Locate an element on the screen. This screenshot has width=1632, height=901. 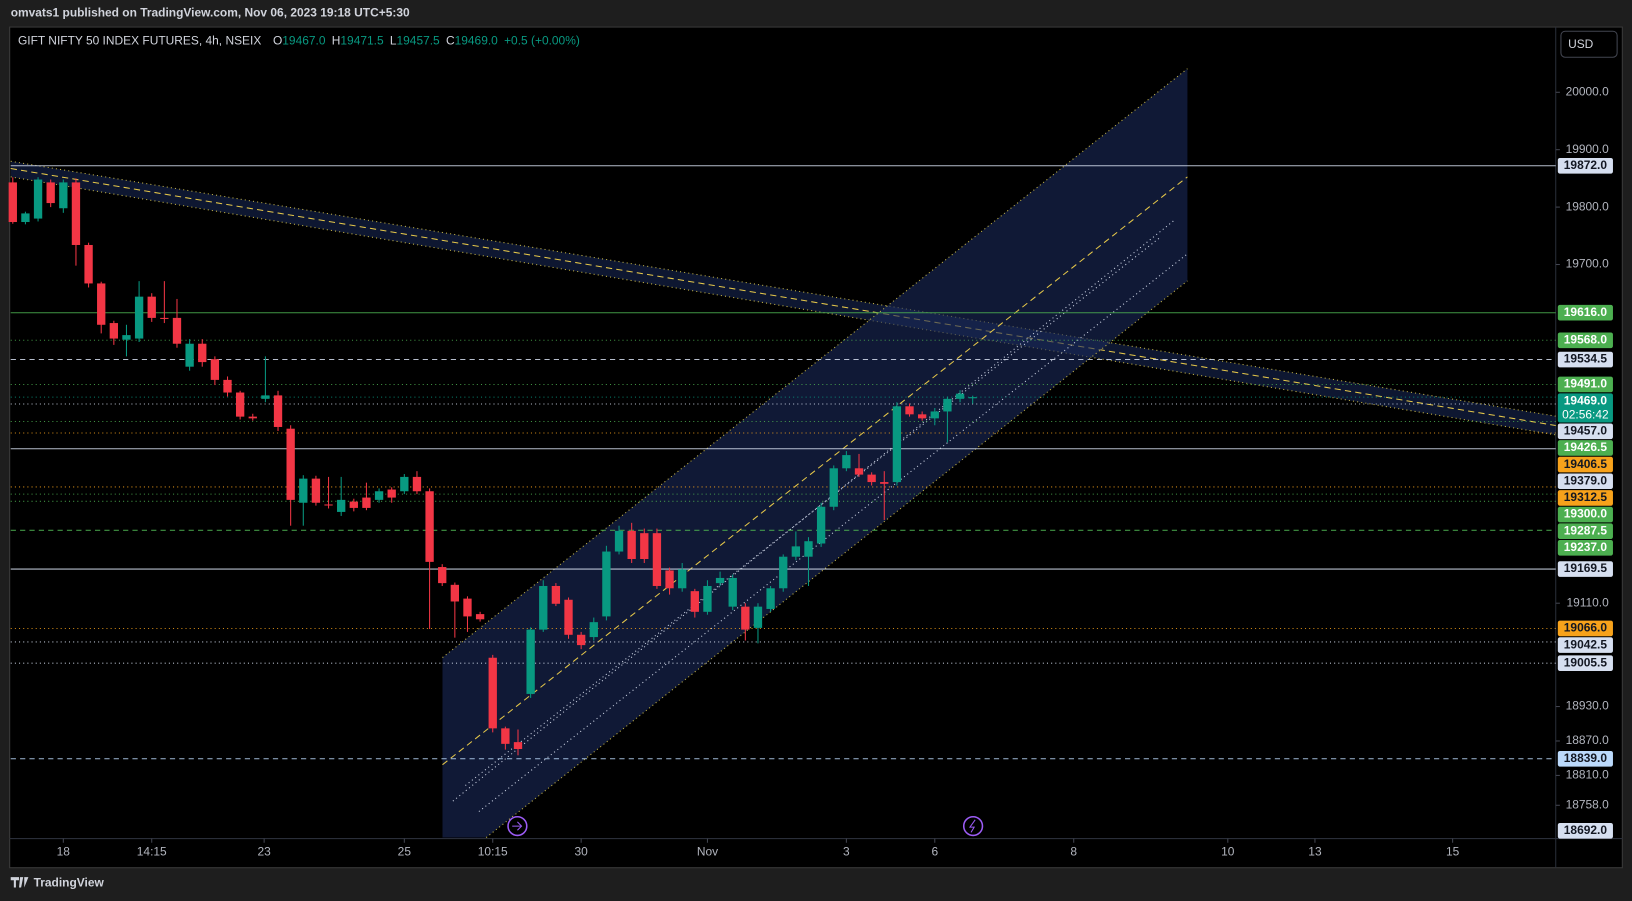
price-tag-label: 19406.5 is located at coordinates (1586, 464).